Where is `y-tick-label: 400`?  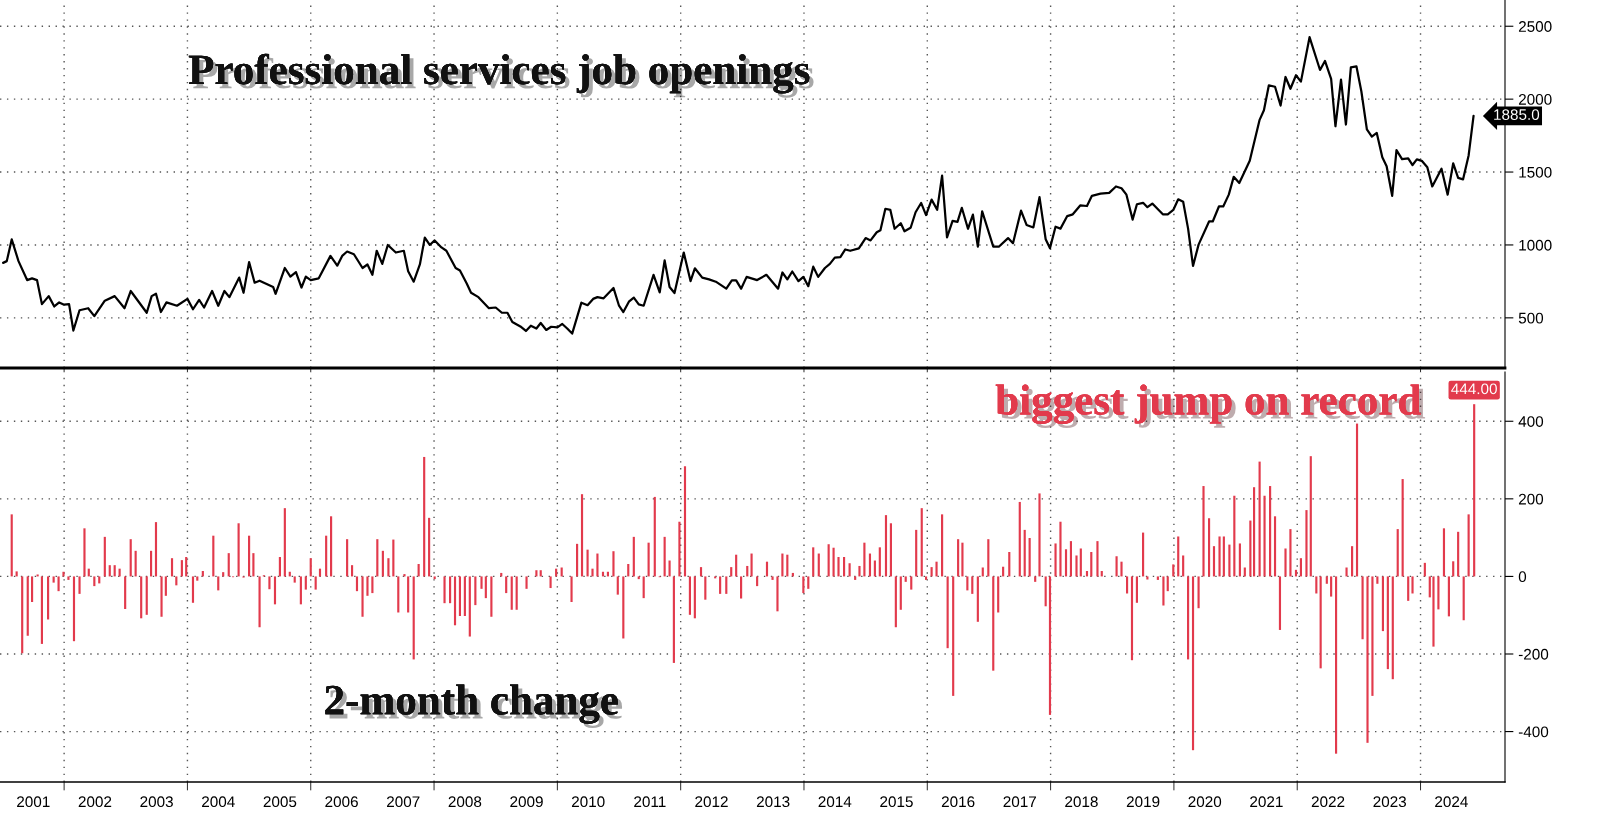 y-tick-label: 400 is located at coordinates (1531, 421).